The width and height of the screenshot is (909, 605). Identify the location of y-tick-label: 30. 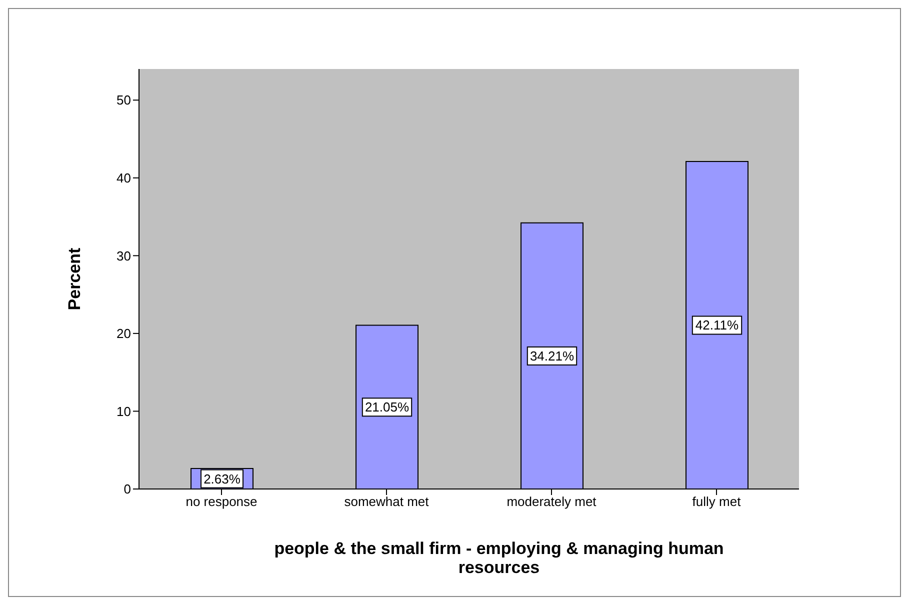
(123, 256).